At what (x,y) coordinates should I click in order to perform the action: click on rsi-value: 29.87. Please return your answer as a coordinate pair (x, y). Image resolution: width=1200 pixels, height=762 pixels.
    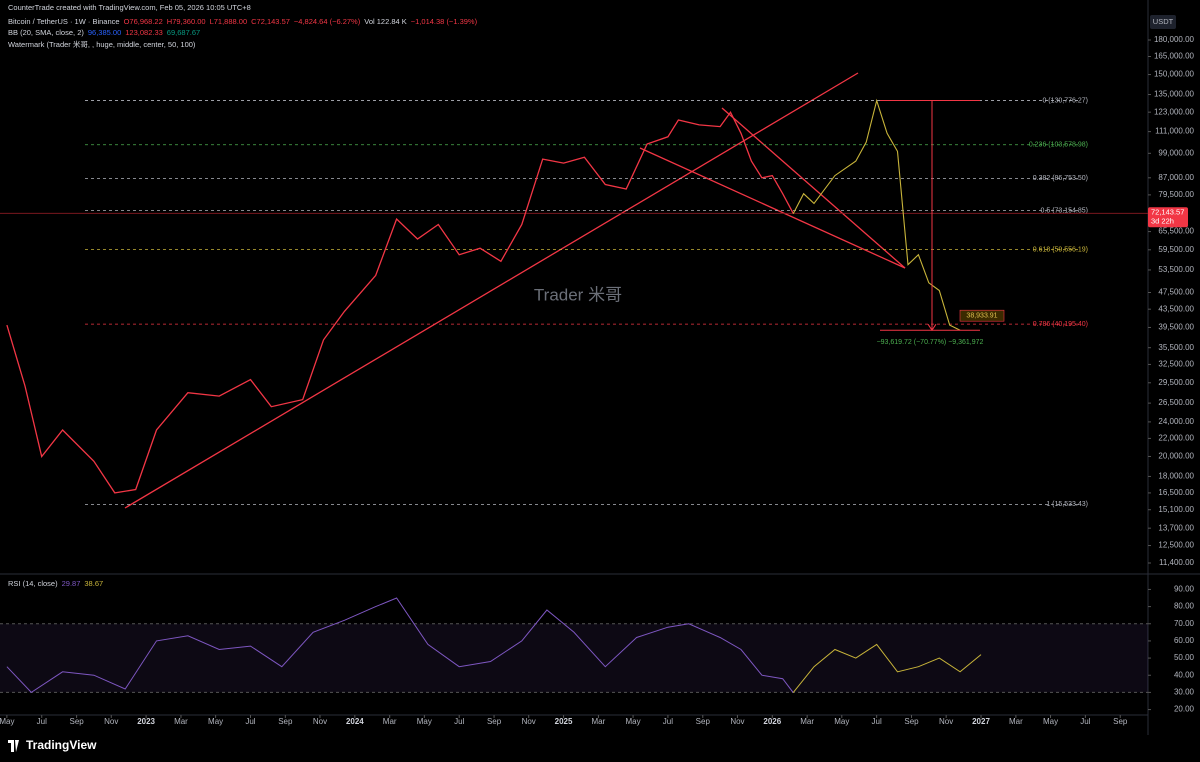
    Looking at the image, I should click on (71, 583).